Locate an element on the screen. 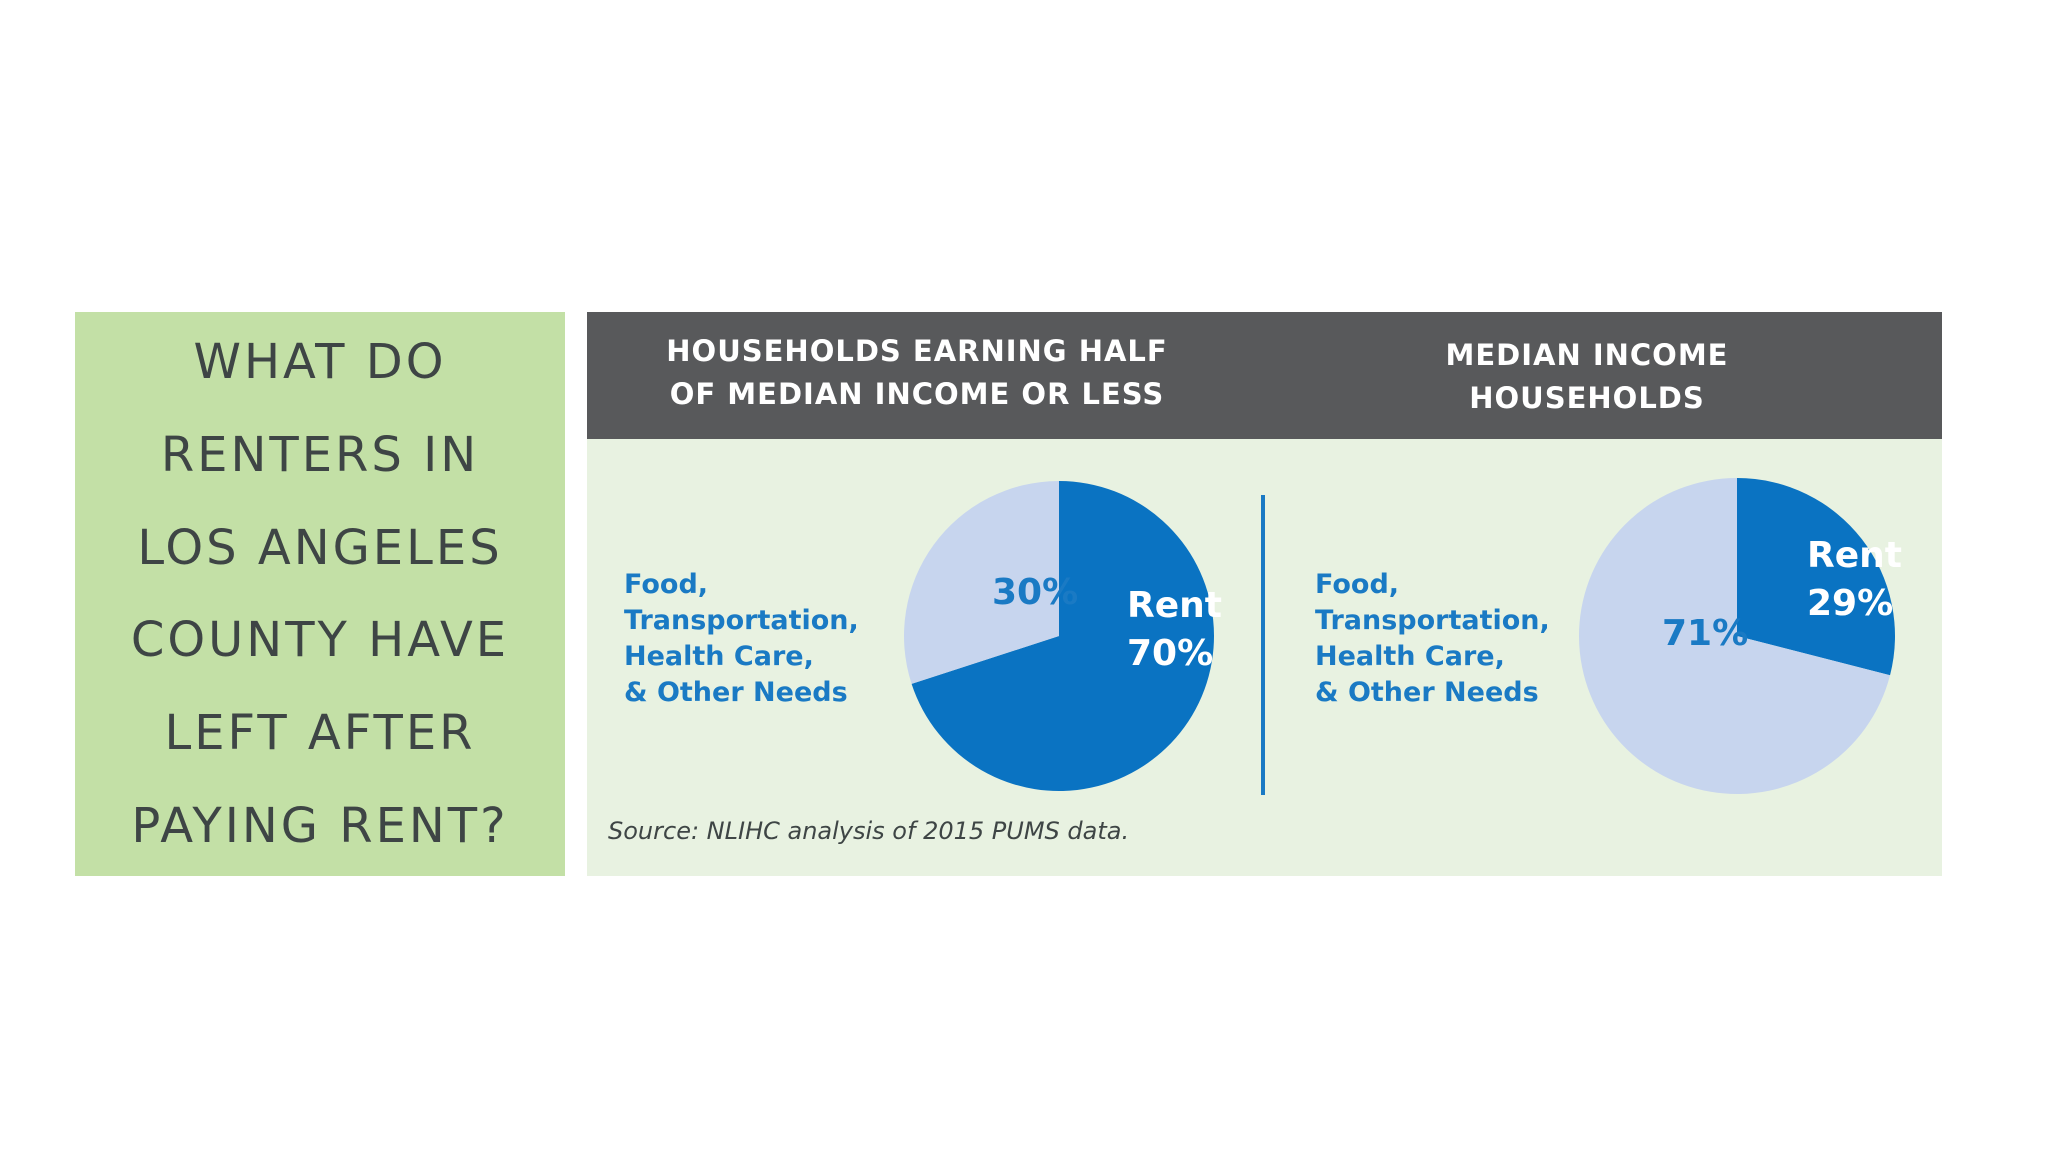 The height and width of the screenshot is (1152, 2048). pie-label-other-needs-value: 30% is located at coordinates (1035, 592).